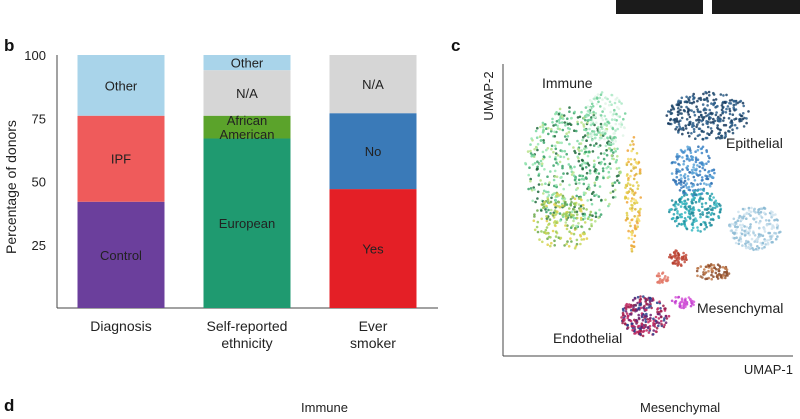 The height and width of the screenshot is (419, 800). What do you see at coordinates (39, 118) in the screenshot?
I see `y-tick-label: 75` at bounding box center [39, 118].